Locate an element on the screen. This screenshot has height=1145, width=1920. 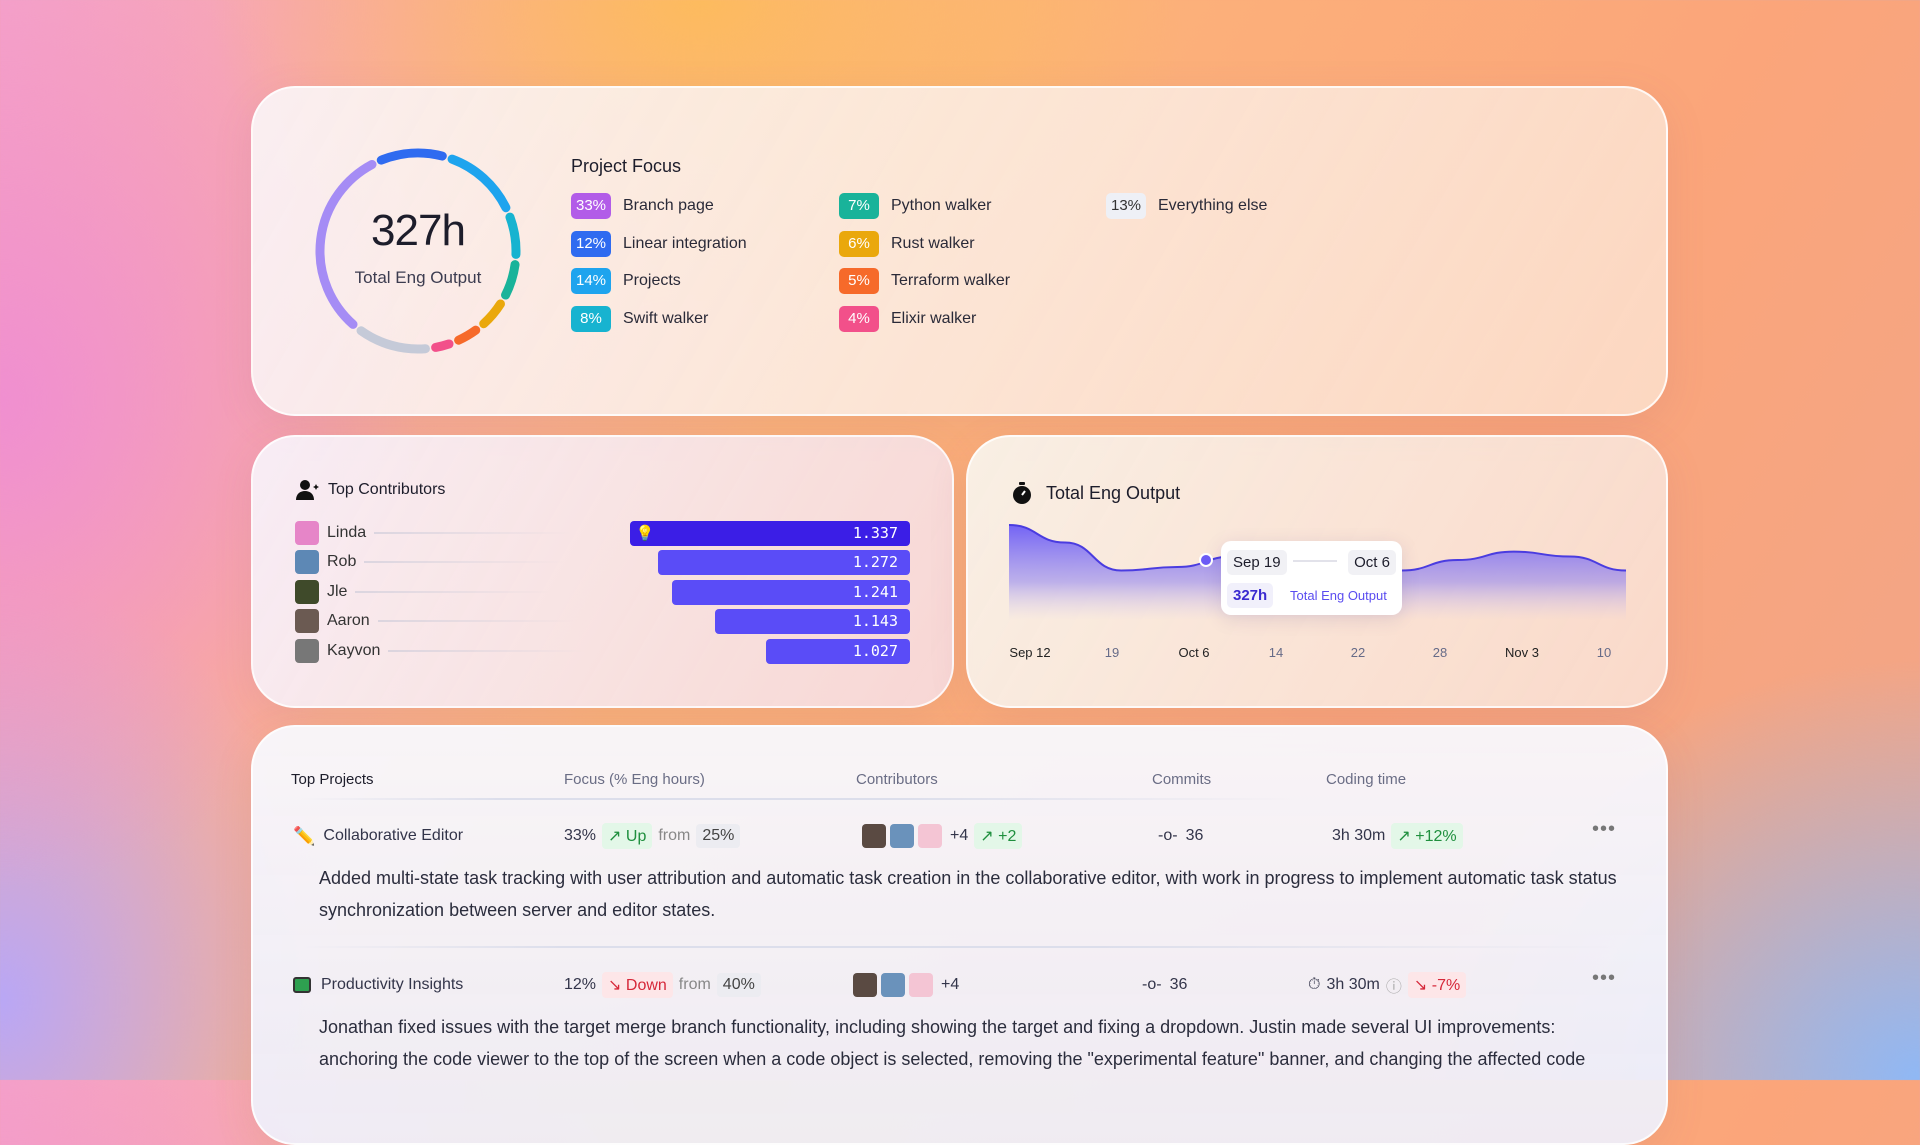
legend-label: Python walker is located at coordinates (941, 205).